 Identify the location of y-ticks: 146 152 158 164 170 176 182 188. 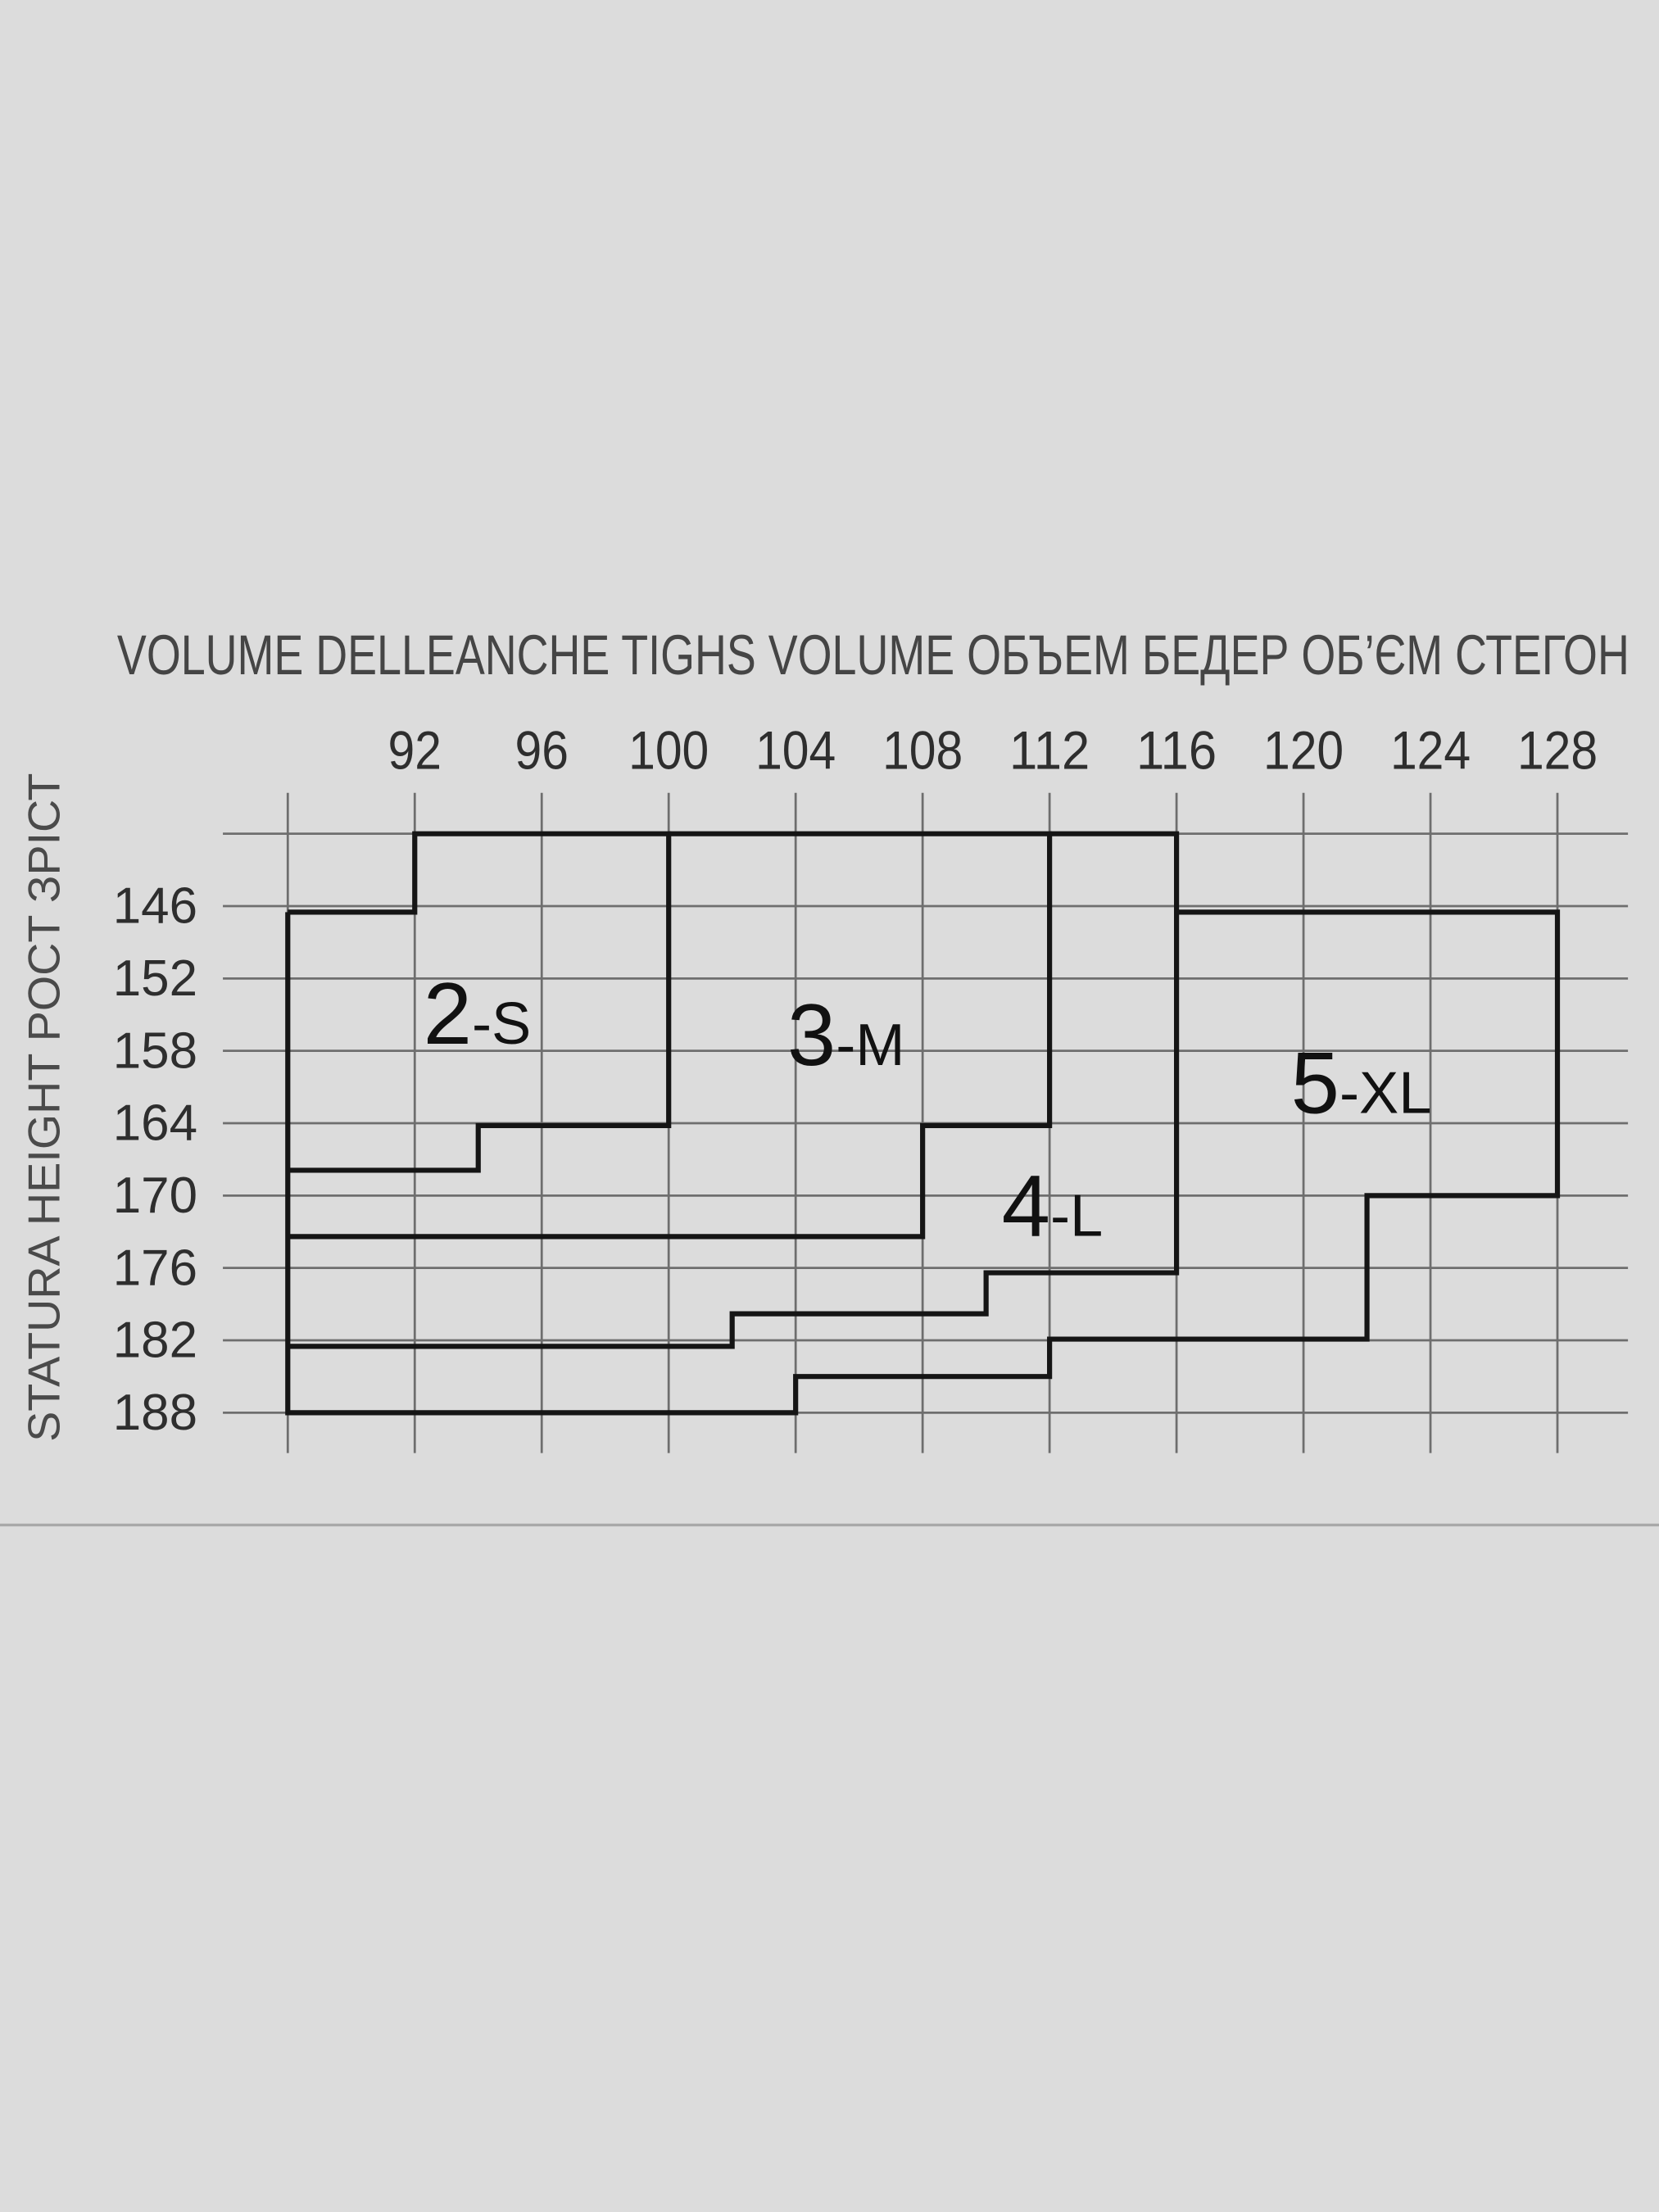
(155, 1159).